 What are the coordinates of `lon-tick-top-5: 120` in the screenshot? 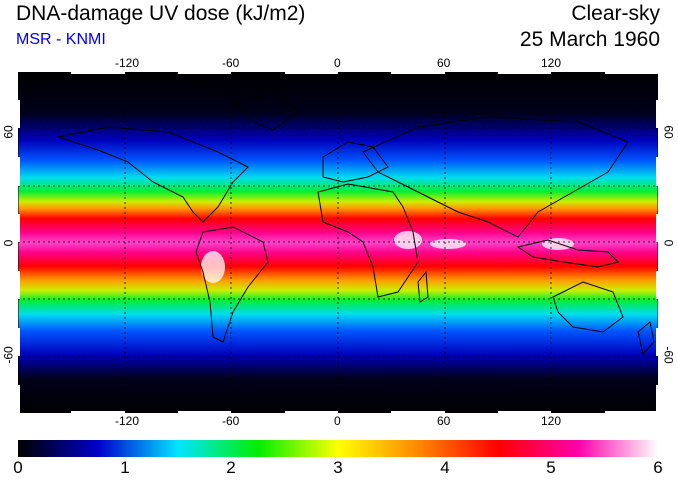 It's located at (551, 63).